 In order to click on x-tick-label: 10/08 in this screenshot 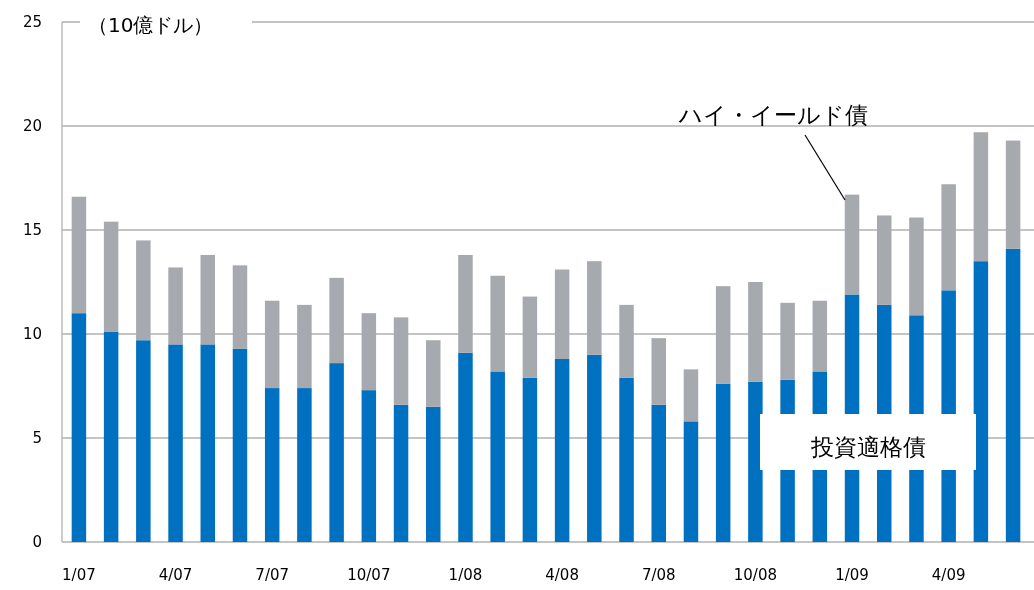, I will do `click(755, 575)`.